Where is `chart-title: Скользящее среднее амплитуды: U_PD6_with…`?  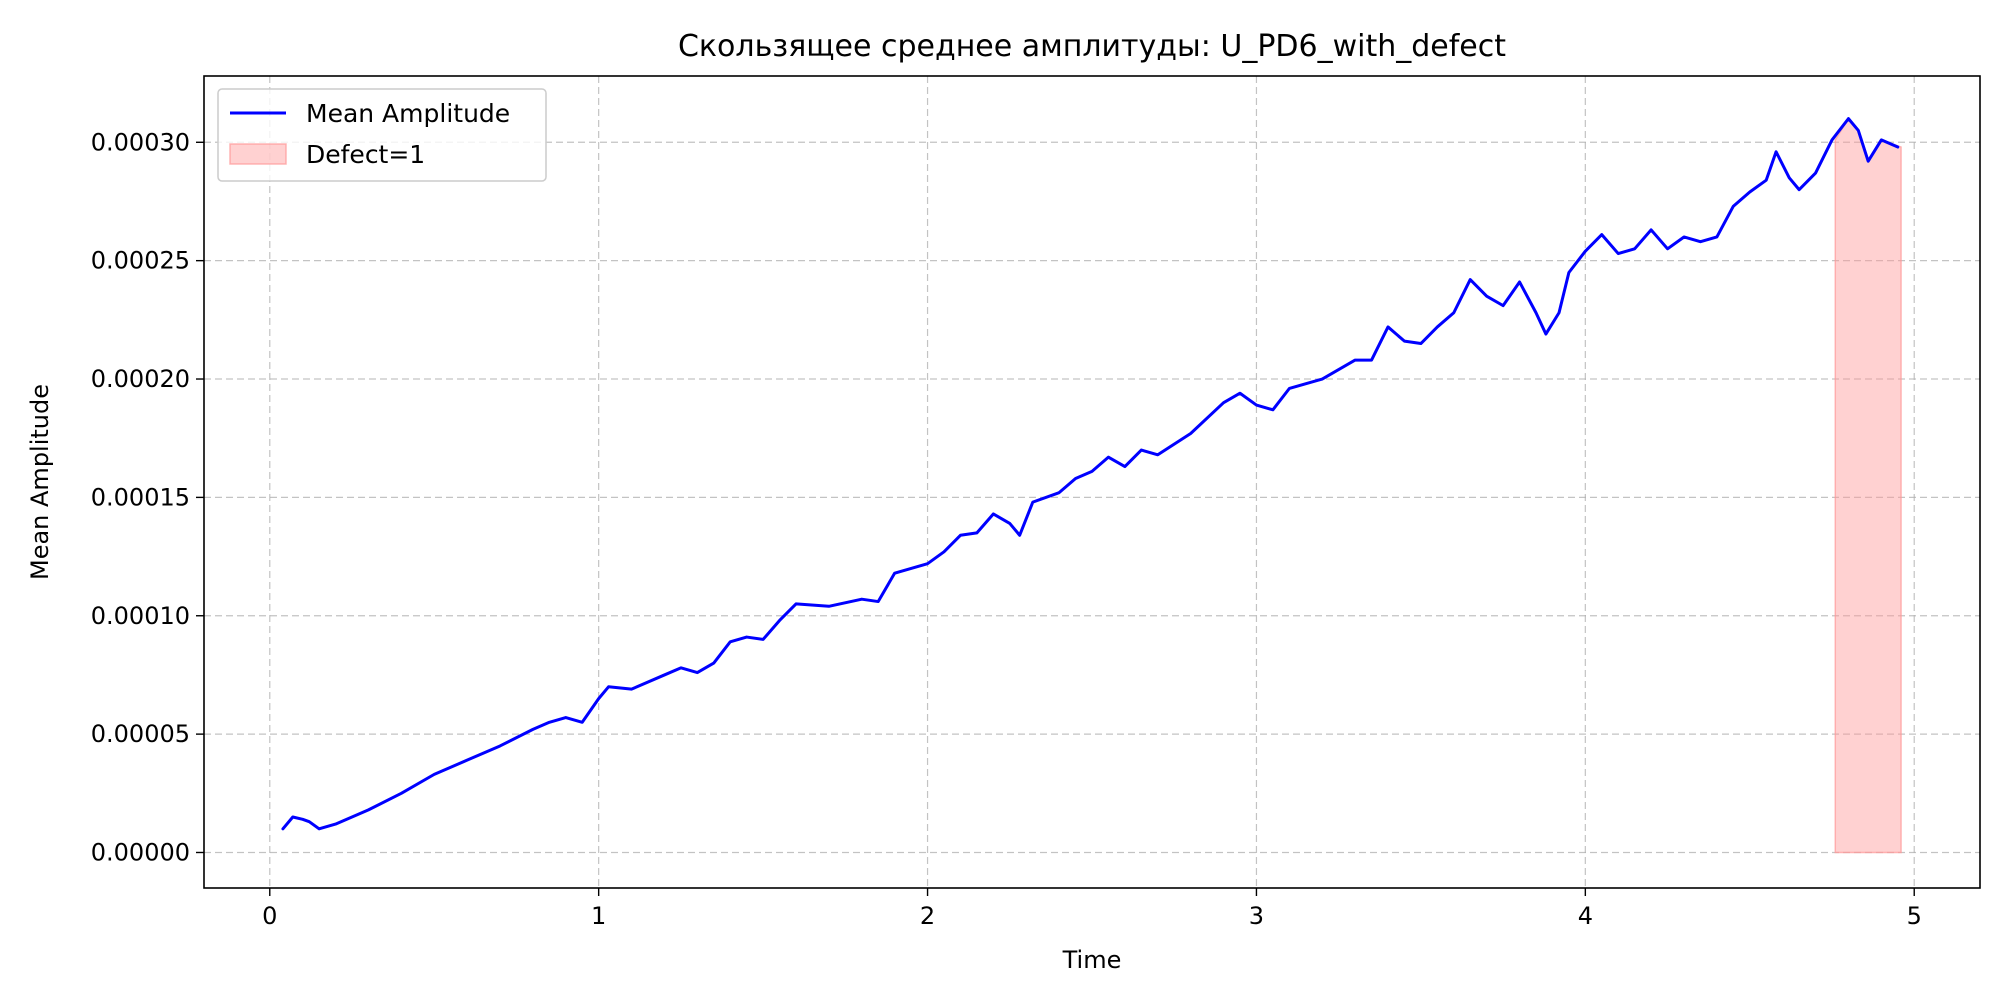
chart-title: Скользящее среднее амплитуды: U_PD6_with… is located at coordinates (1092, 46).